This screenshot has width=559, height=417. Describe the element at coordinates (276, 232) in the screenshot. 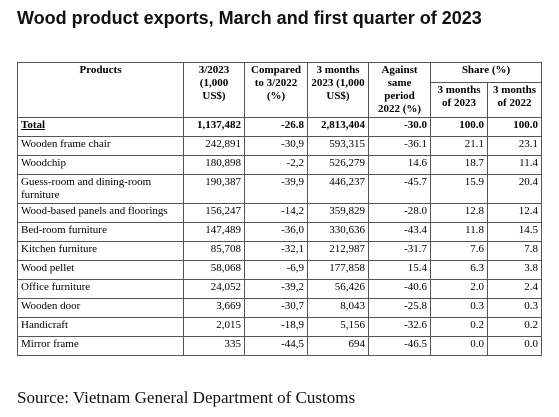

I see `value-cell: -36,0` at that location.